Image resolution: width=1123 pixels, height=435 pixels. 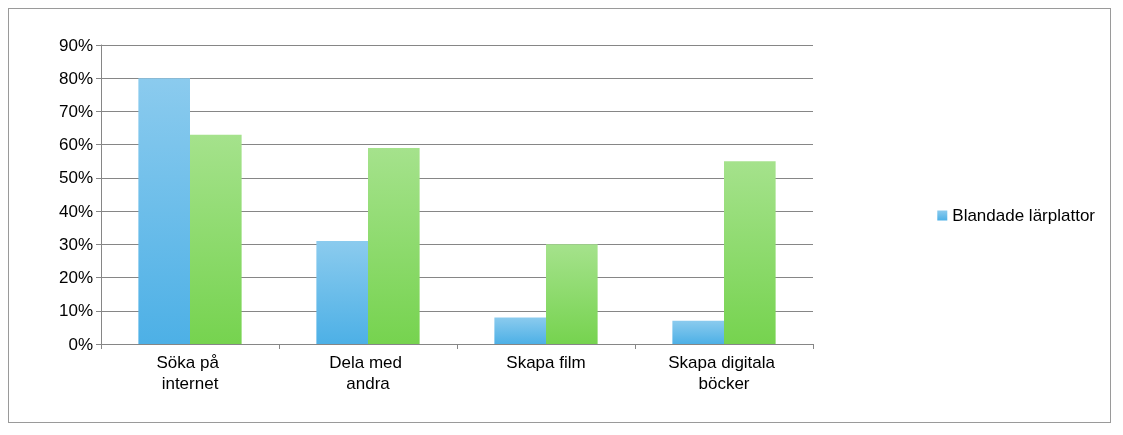 What do you see at coordinates (546, 362) in the screenshot?
I see `x-tick-label: Skapa film` at bounding box center [546, 362].